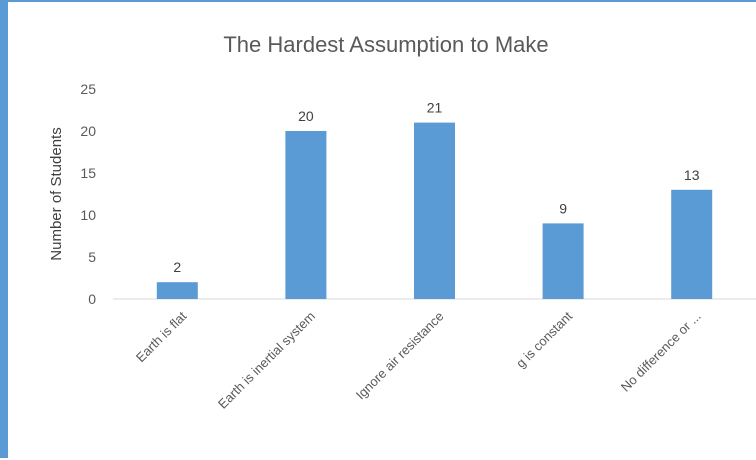 The width and height of the screenshot is (756, 460). I want to click on y-tick-label: 10, so click(88, 215).